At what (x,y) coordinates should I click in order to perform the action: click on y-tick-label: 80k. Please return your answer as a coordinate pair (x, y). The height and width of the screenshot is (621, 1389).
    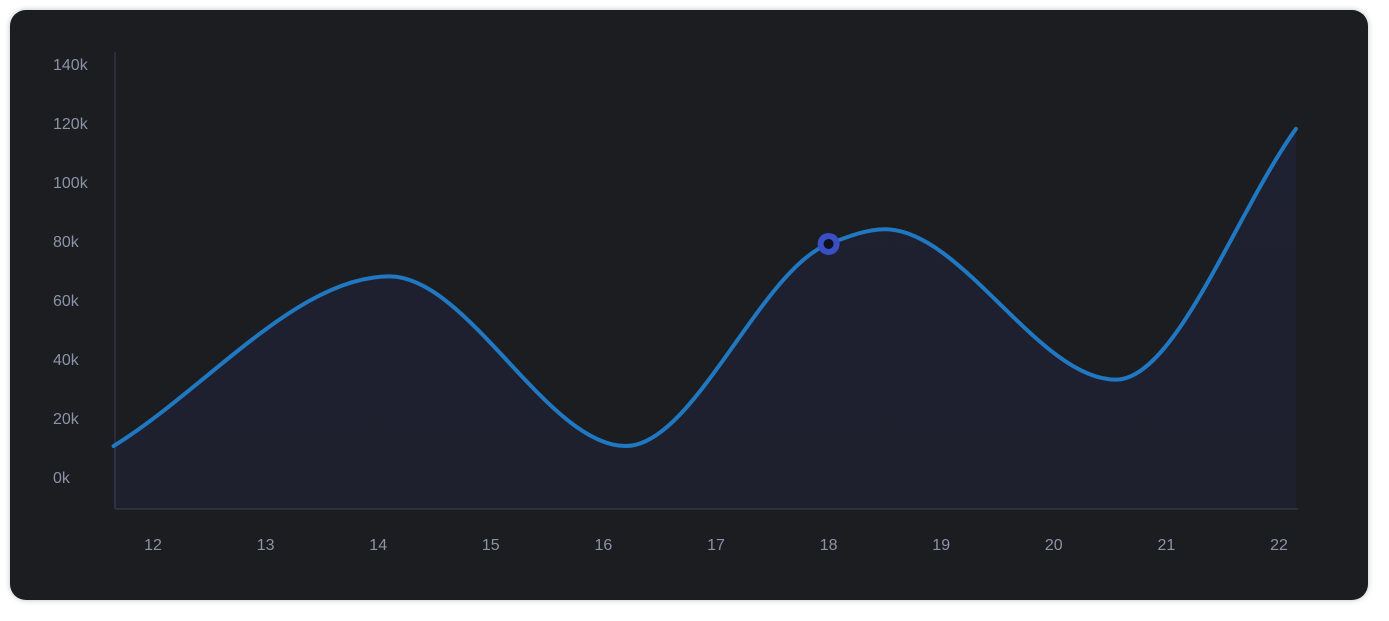
    Looking at the image, I should click on (66, 242).